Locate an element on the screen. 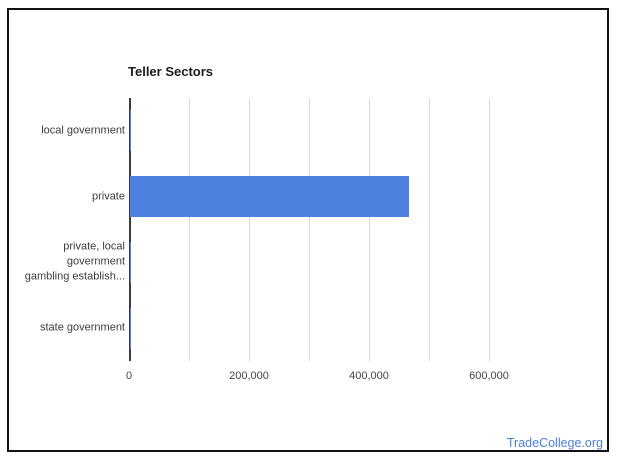 The width and height of the screenshot is (620, 465). x-tick-label: 600,000 is located at coordinates (489, 376).